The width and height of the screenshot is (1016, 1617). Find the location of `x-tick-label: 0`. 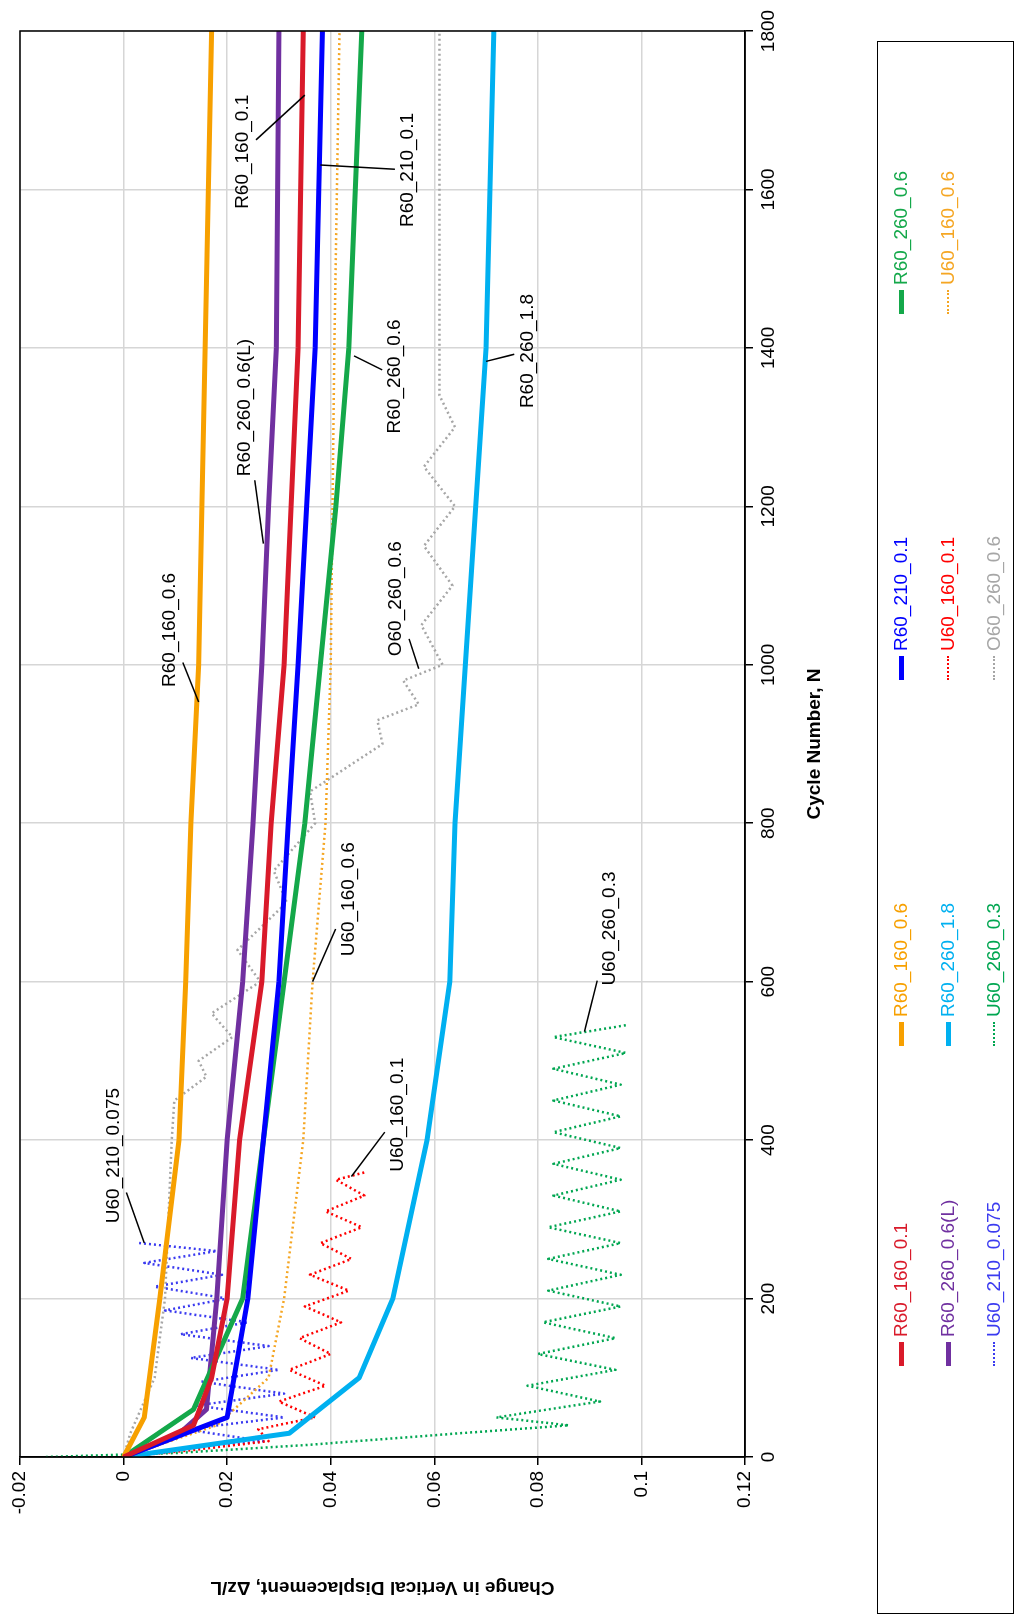

x-tick-label: 0 is located at coordinates (122, 1476).